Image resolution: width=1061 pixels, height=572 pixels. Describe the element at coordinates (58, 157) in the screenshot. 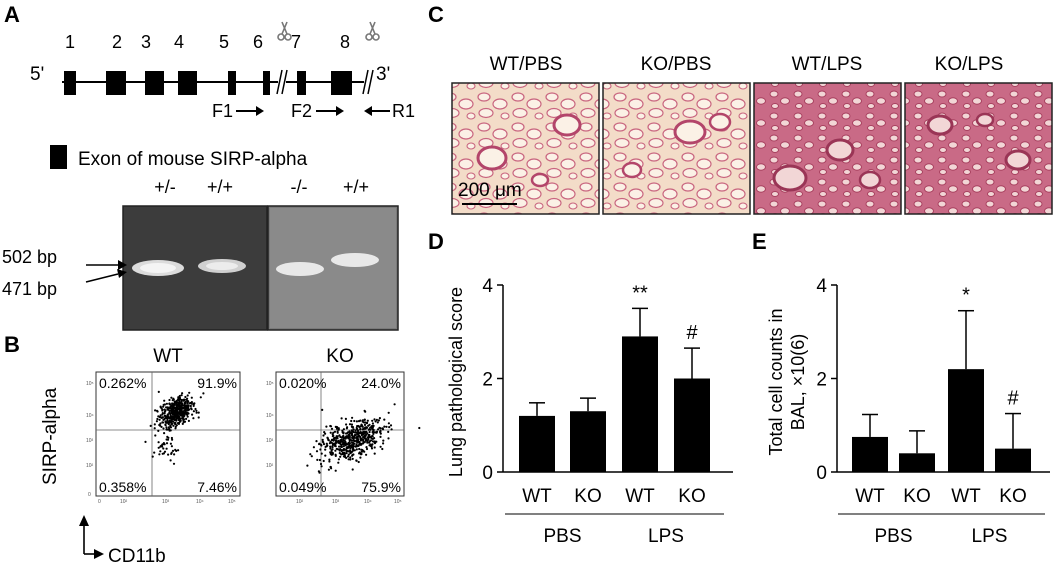

I see `exon-legend-swatch` at that location.